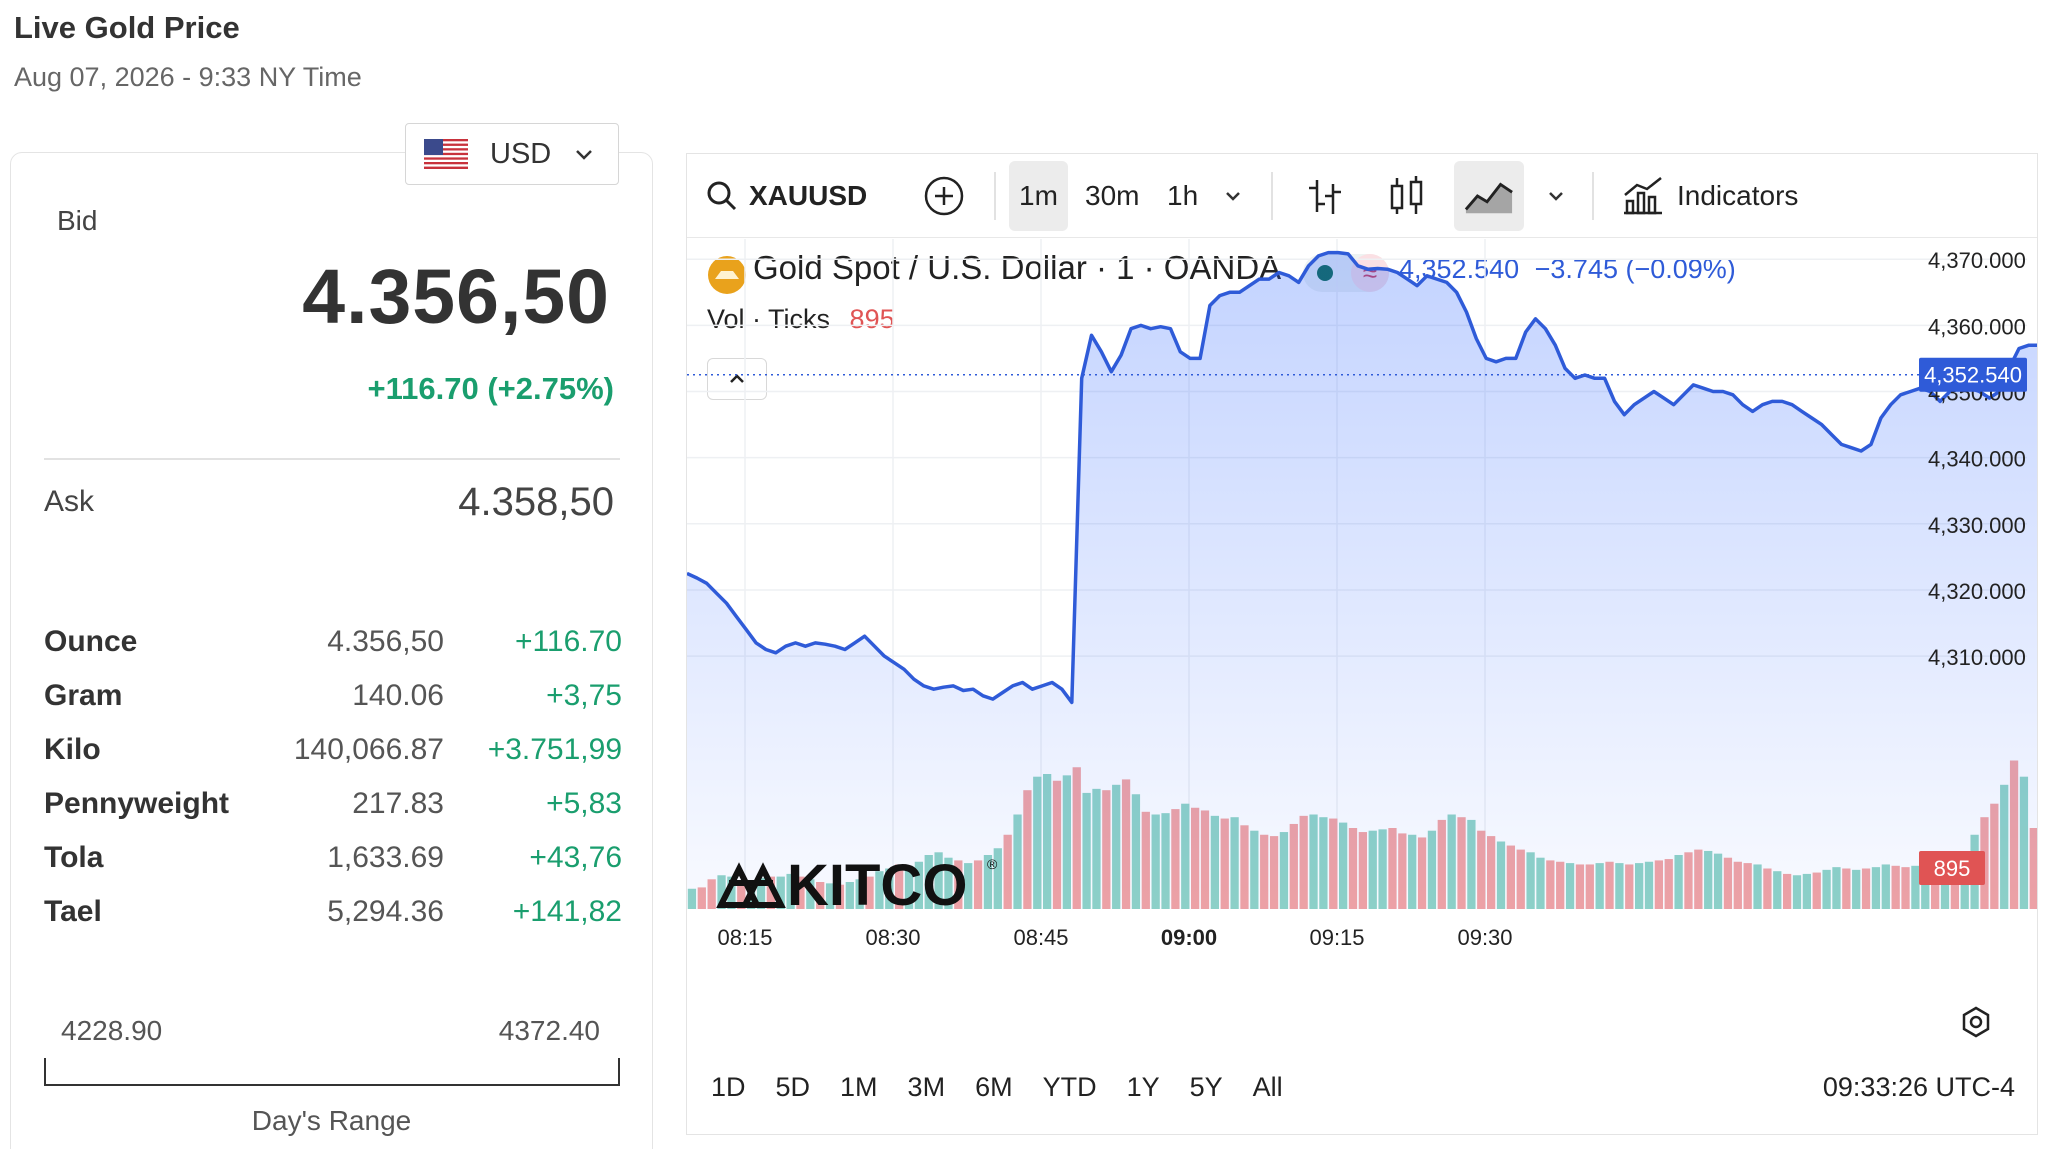 The width and height of the screenshot is (2048, 1149). What do you see at coordinates (1952, 868) in the screenshot?
I see `volume-tag` at bounding box center [1952, 868].